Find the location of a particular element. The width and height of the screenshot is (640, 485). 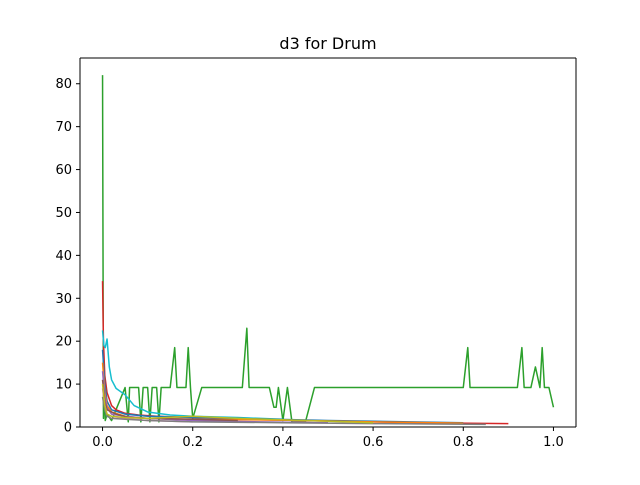

y-tick-label: 70 is located at coordinates (63, 127).